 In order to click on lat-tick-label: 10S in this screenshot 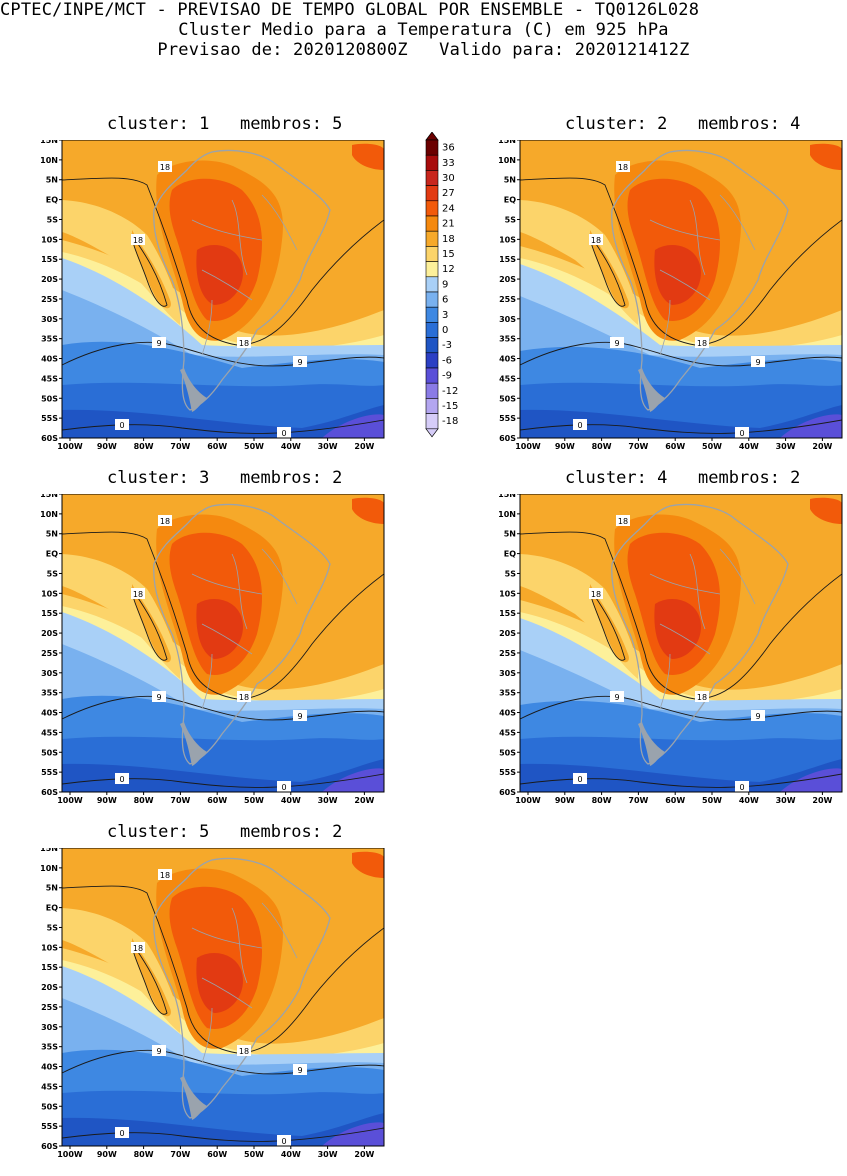, I will do `click(49, 239)`.